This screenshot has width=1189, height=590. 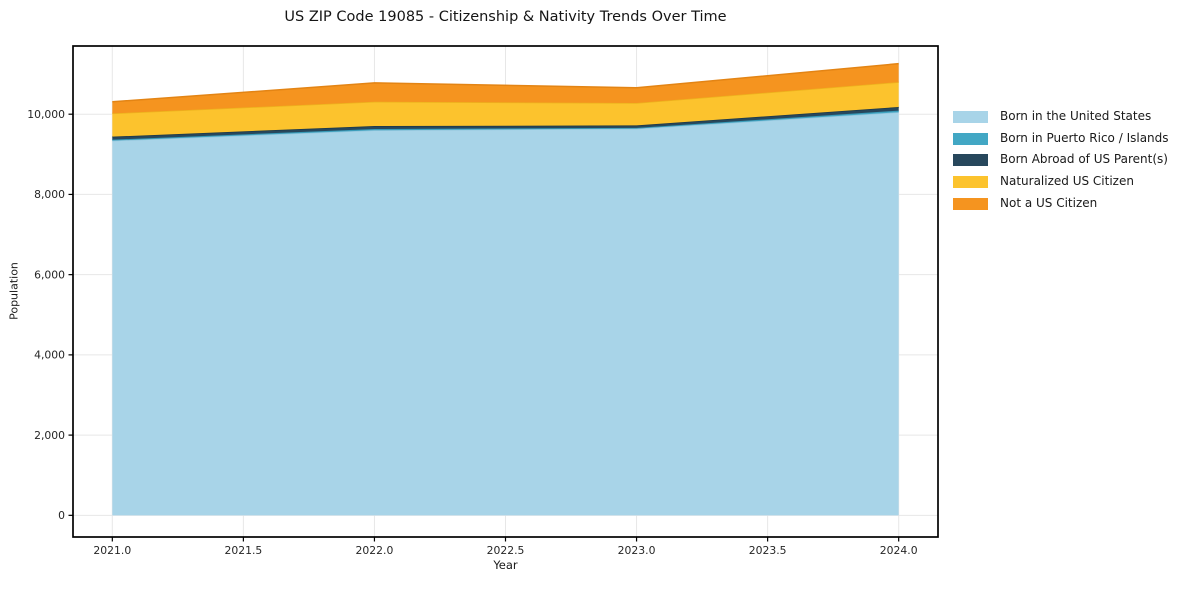 I want to click on x-axis-label: Year, so click(x=505, y=565).